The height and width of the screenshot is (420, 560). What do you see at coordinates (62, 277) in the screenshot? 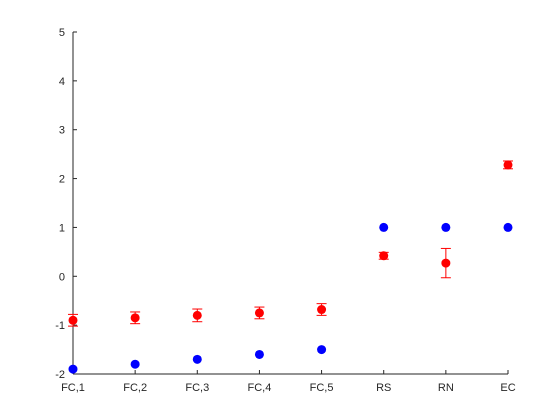
I see `y-tick-label: 0` at bounding box center [62, 277].